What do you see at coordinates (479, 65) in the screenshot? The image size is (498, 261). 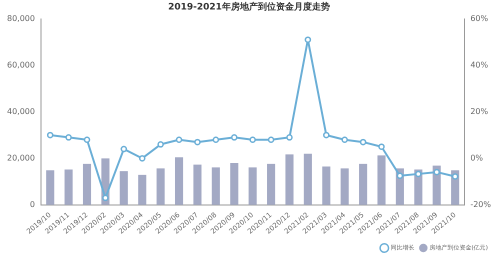 I see `y2-tick-label: 40%` at bounding box center [479, 65].